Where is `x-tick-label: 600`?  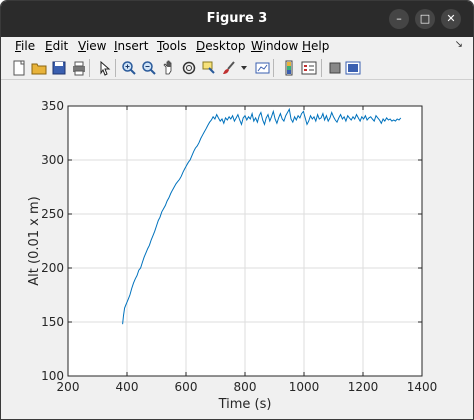
x-tick-label: 600 is located at coordinates (186, 387).